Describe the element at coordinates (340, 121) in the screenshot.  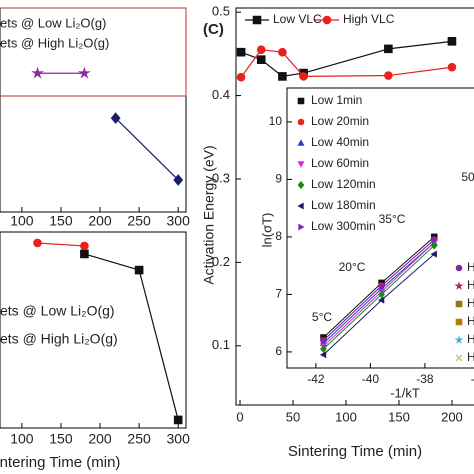
I see `legend-label: Low 20min` at that location.